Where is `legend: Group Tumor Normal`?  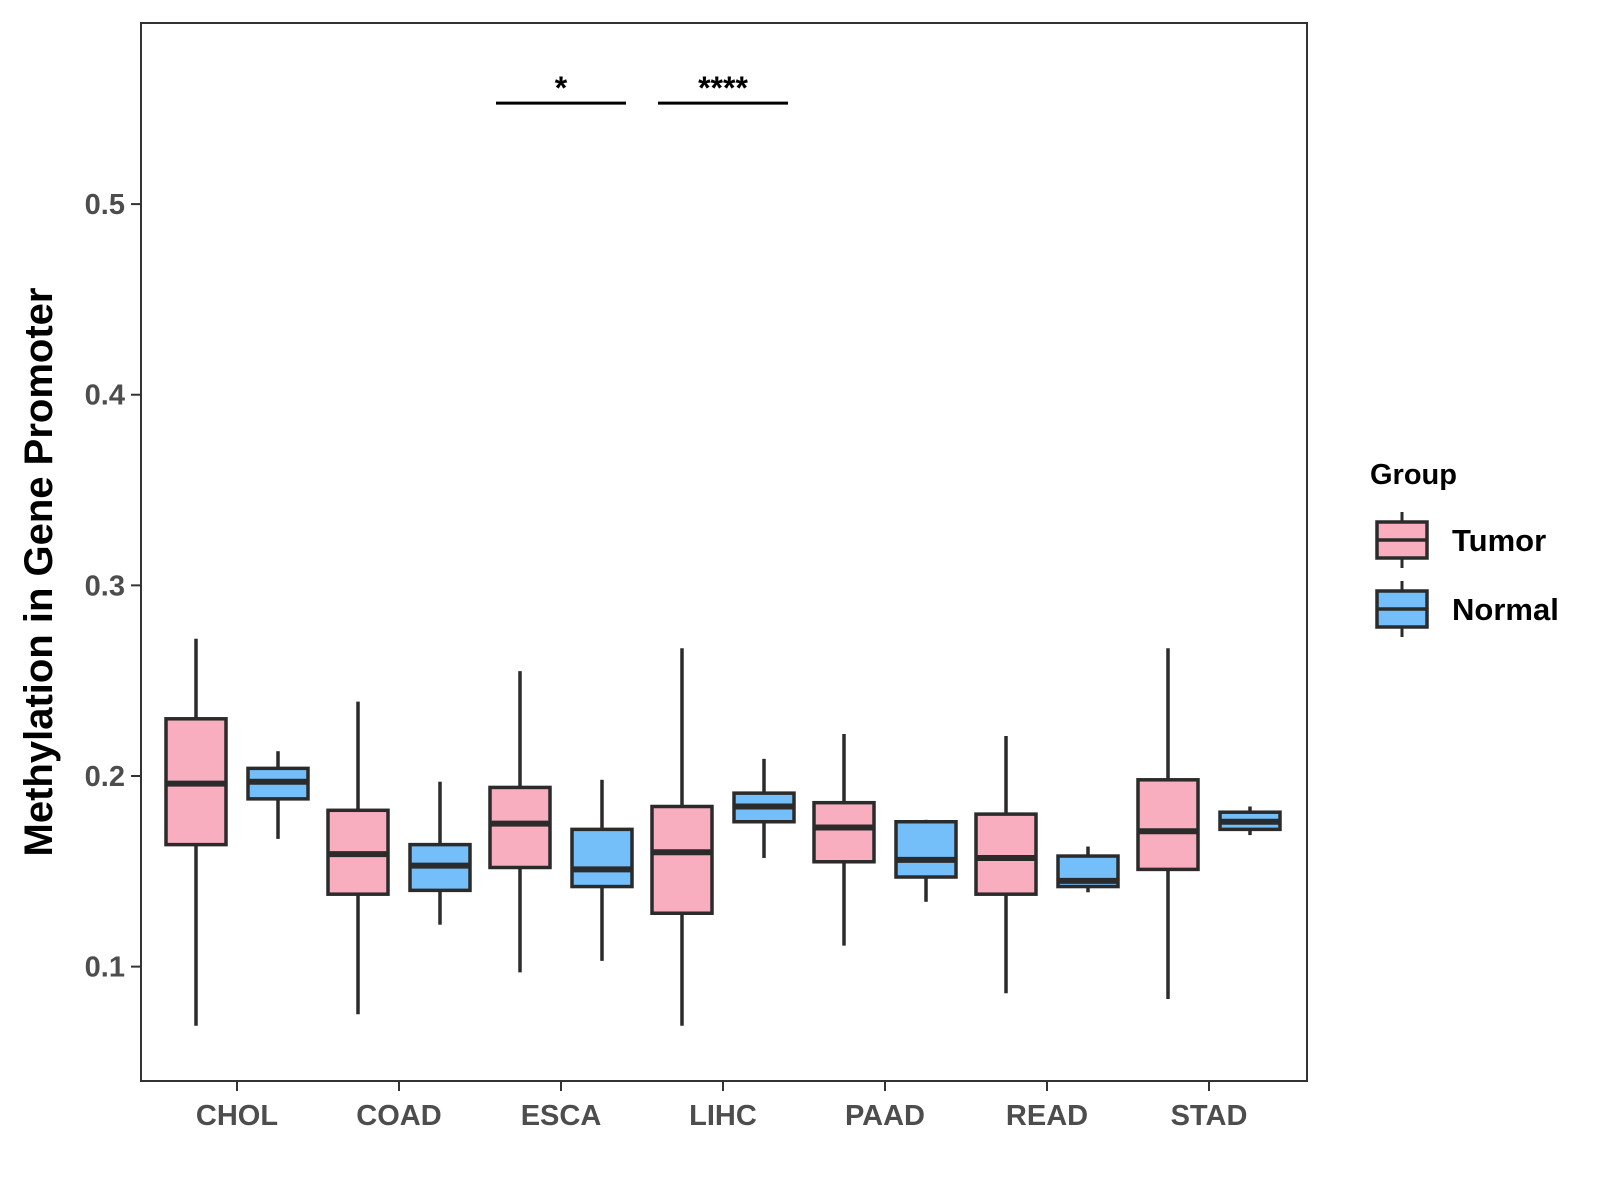 legend: Group Tumor Normal is located at coordinates (1464, 548).